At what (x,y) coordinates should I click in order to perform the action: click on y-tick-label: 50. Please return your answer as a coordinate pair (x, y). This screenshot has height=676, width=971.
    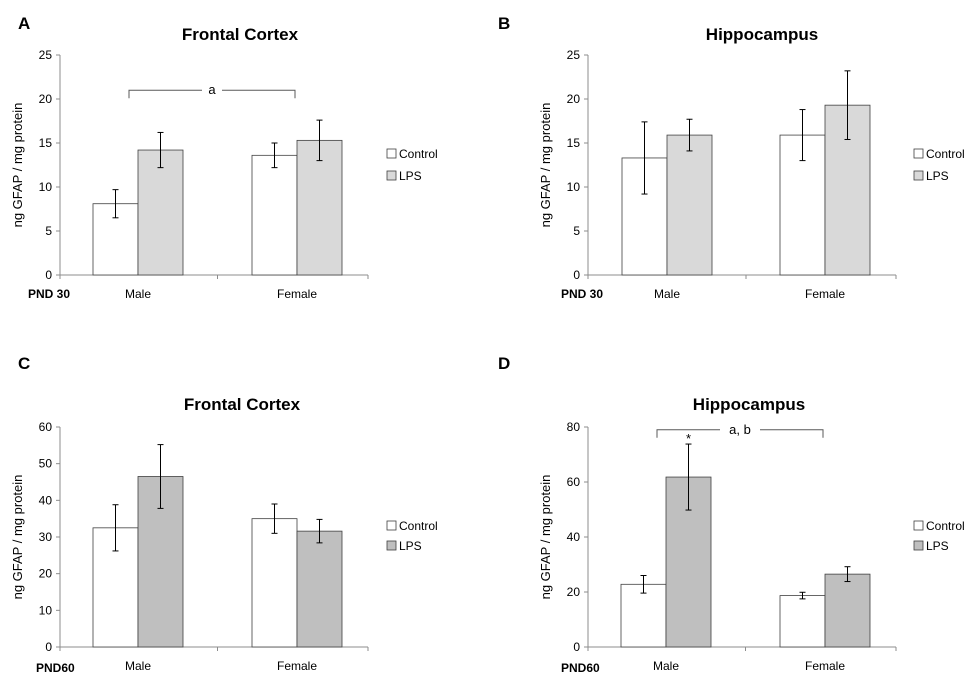
    Looking at the image, I should click on (46, 464).